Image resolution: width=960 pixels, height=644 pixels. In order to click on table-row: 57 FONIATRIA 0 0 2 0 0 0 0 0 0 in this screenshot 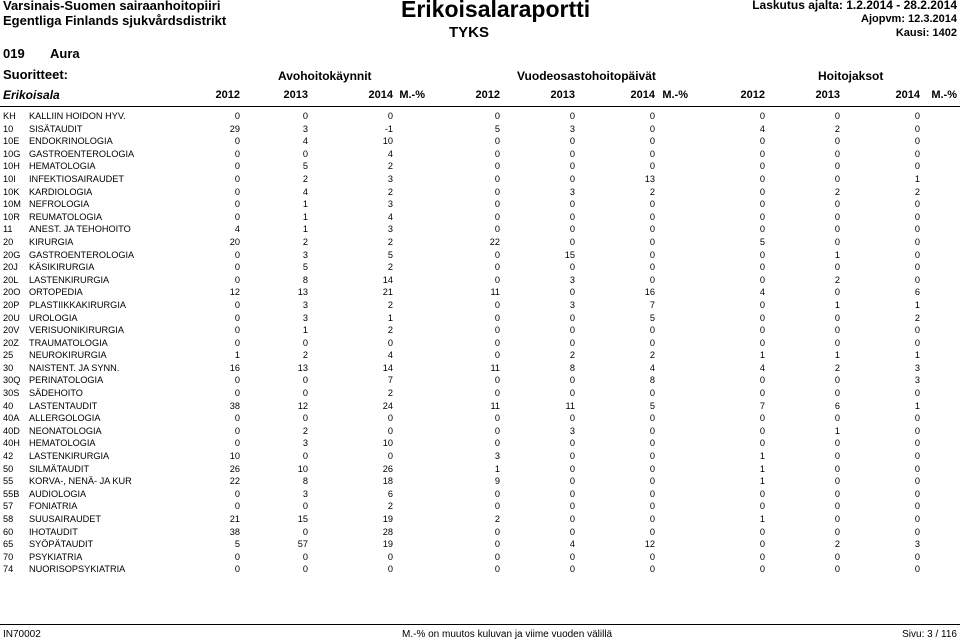, I will do `click(480, 506)`.